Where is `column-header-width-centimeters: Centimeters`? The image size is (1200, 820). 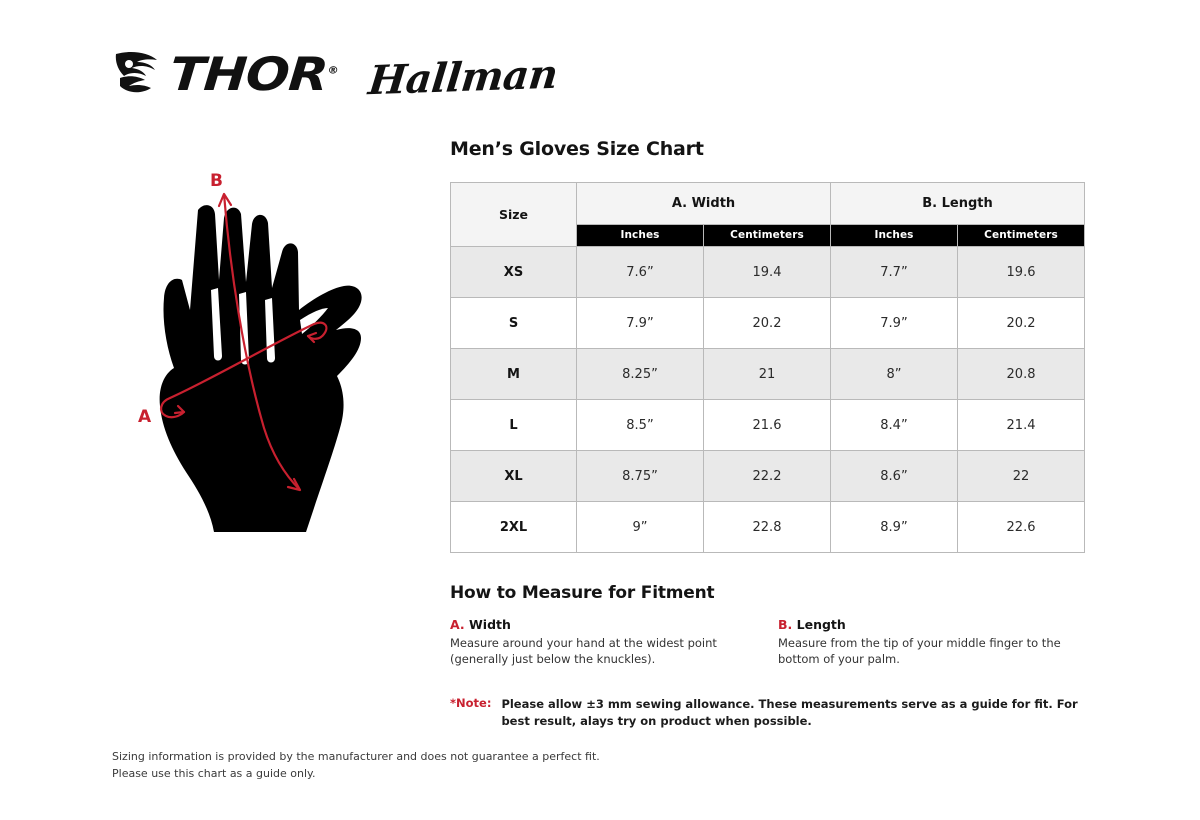
column-header-width-centimeters: Centimeters is located at coordinates (767, 235).